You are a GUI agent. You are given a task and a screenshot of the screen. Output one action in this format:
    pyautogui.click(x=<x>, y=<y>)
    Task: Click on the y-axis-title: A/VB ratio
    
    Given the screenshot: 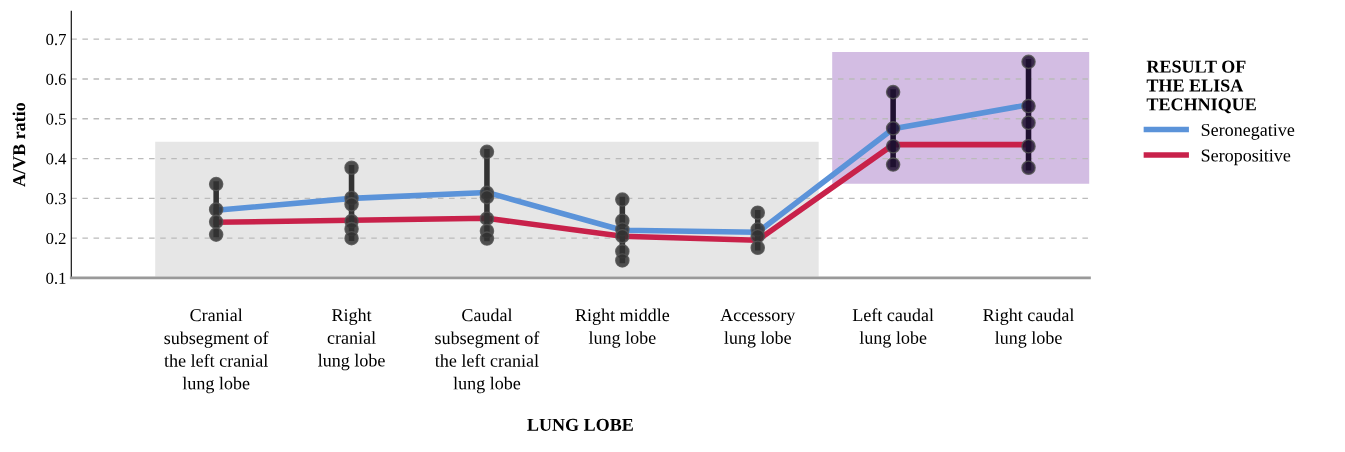 What is the action you would take?
    pyautogui.click(x=19, y=144)
    